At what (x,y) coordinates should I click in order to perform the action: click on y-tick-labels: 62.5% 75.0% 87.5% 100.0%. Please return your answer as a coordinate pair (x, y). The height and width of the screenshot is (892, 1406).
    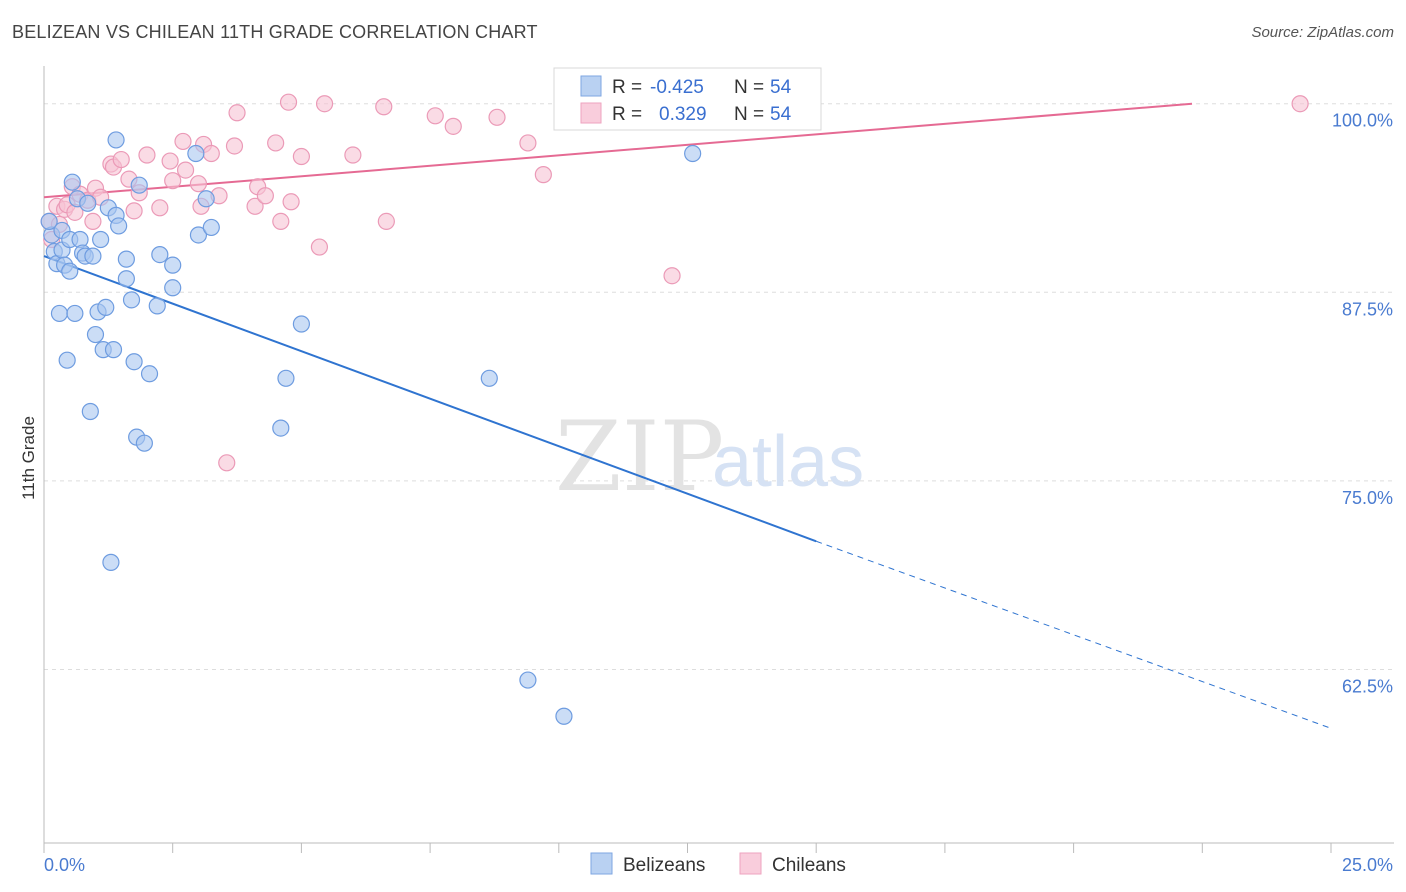
    Looking at the image, I should click on (1362, 404).